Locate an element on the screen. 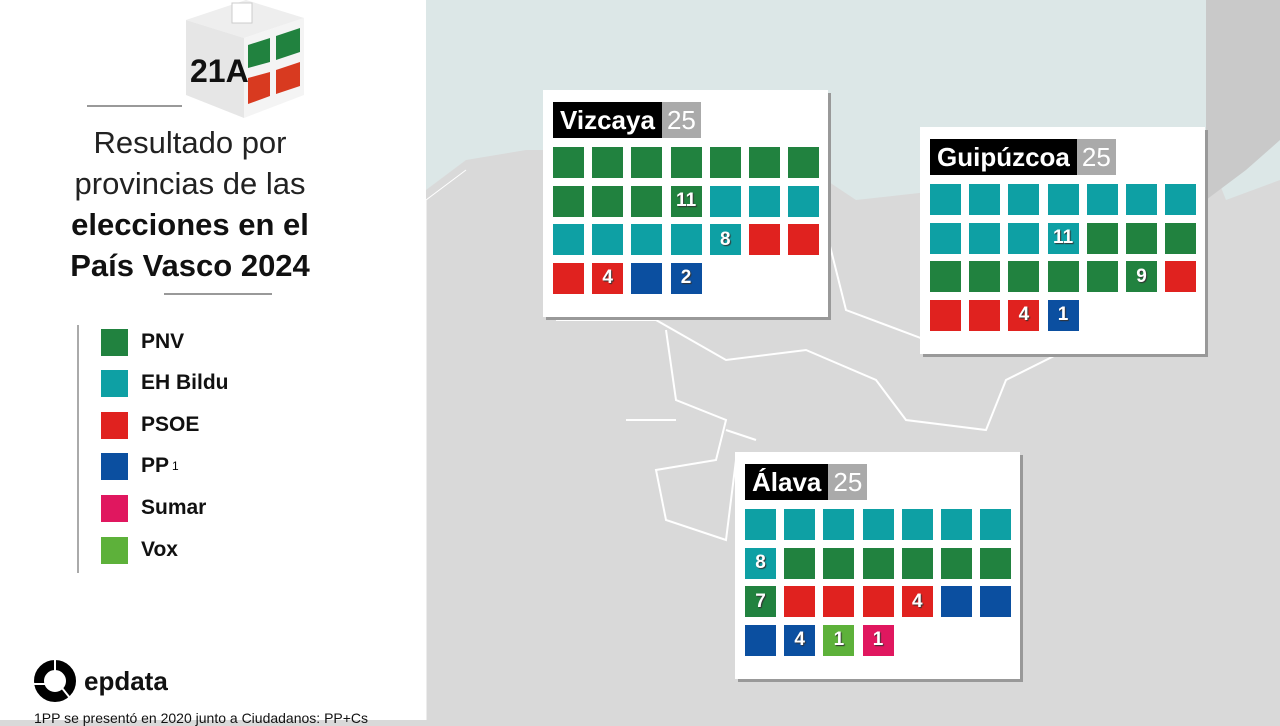 The image size is (1280, 726). ballot-box-logo: 21A is located at coordinates (245, 59).